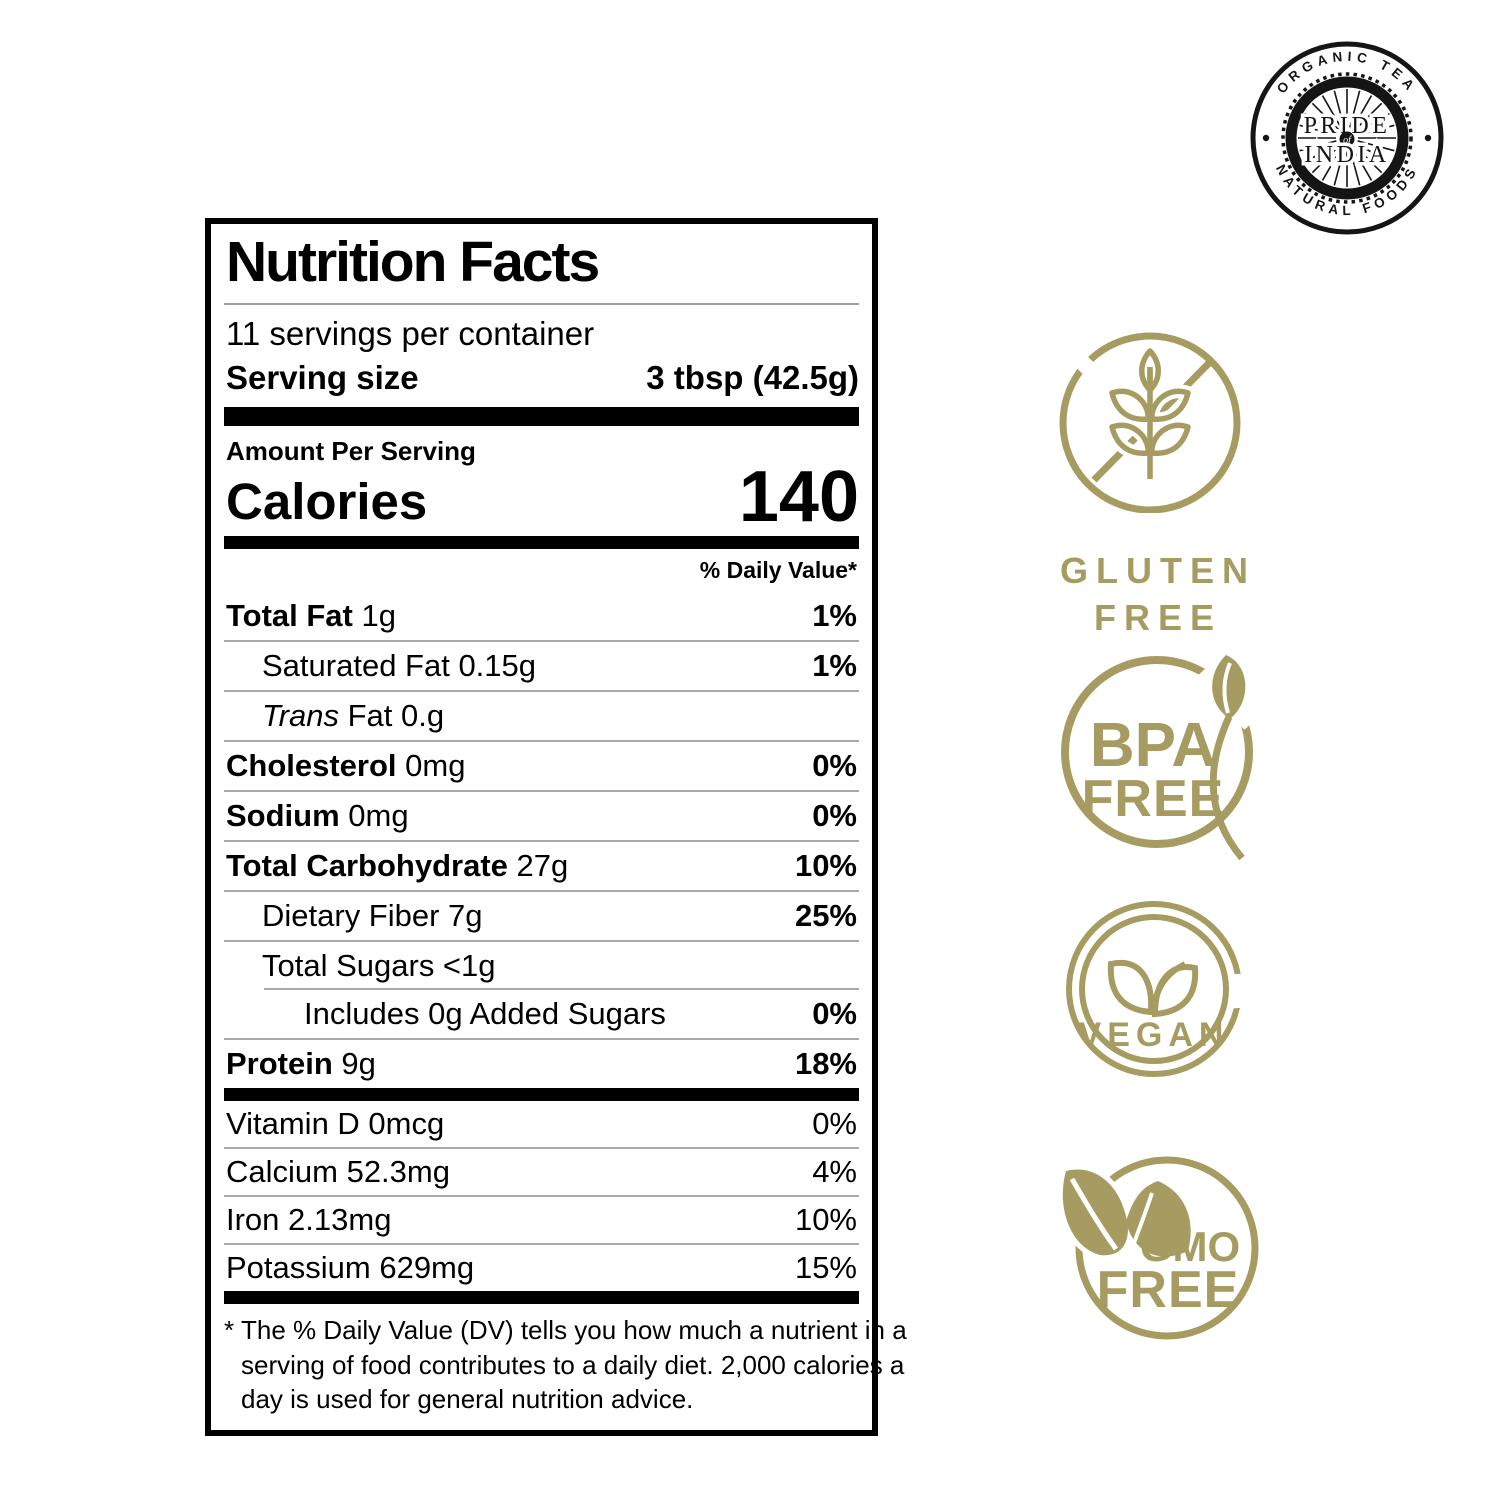  I want to click on vegan-line1: VEGAN, so click(1154, 1035).